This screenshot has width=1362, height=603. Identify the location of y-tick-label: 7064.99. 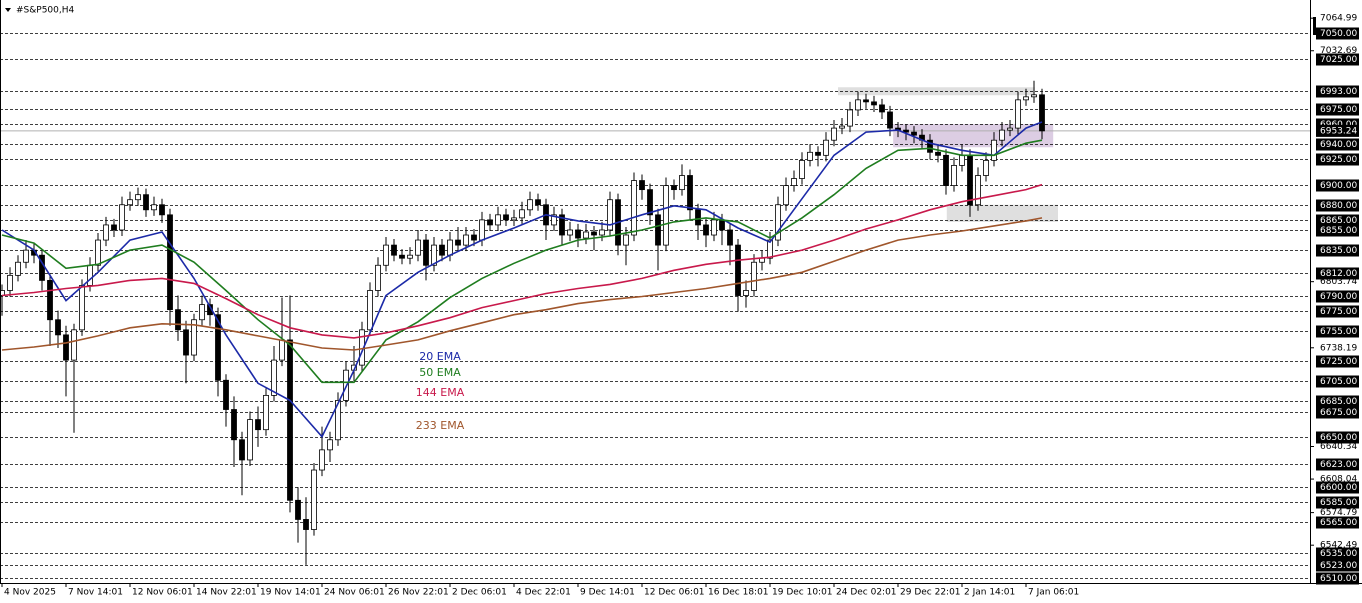
(1338, 19).